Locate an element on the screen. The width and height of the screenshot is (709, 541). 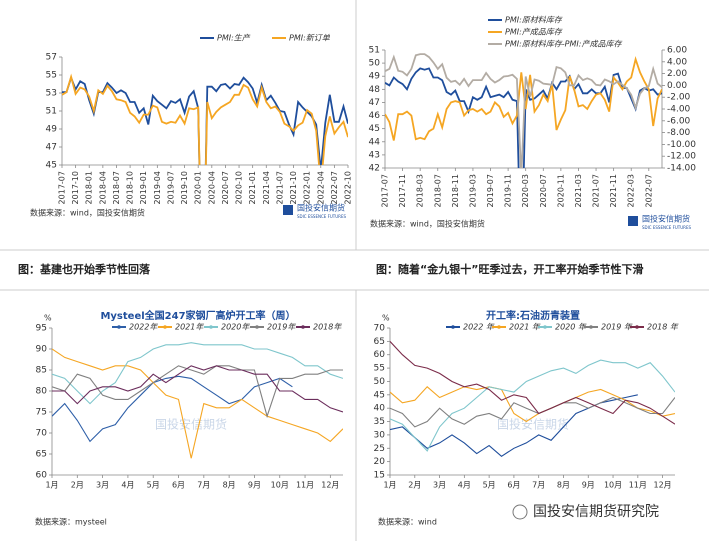
x-tick-label: 2020-10 is located at coordinates (239, 187).